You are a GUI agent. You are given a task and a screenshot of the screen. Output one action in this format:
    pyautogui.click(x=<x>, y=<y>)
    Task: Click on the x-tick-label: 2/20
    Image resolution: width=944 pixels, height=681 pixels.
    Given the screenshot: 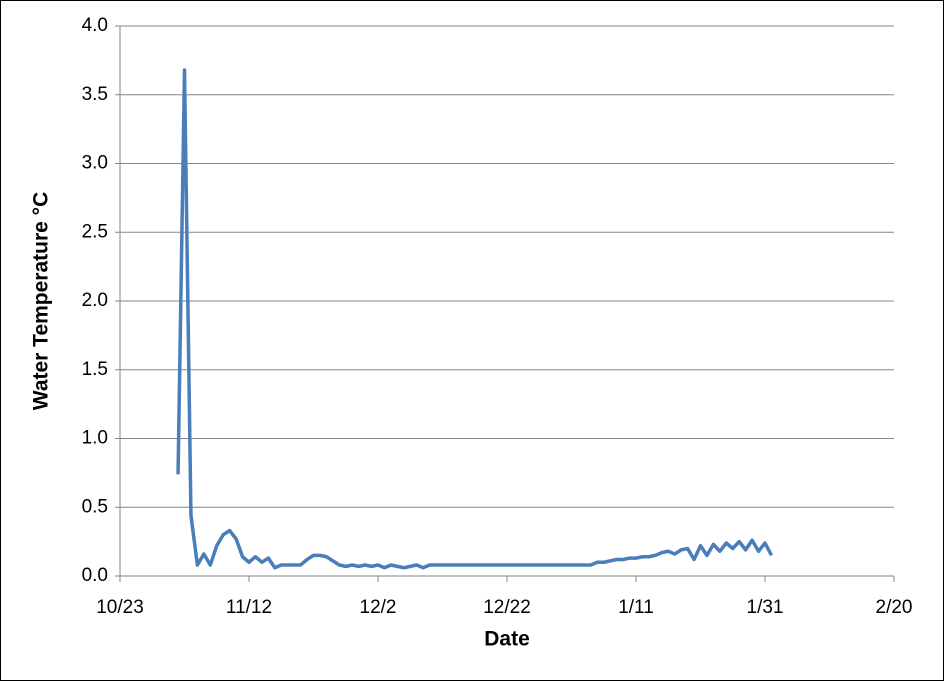 What is the action you would take?
    pyautogui.click(x=894, y=607)
    